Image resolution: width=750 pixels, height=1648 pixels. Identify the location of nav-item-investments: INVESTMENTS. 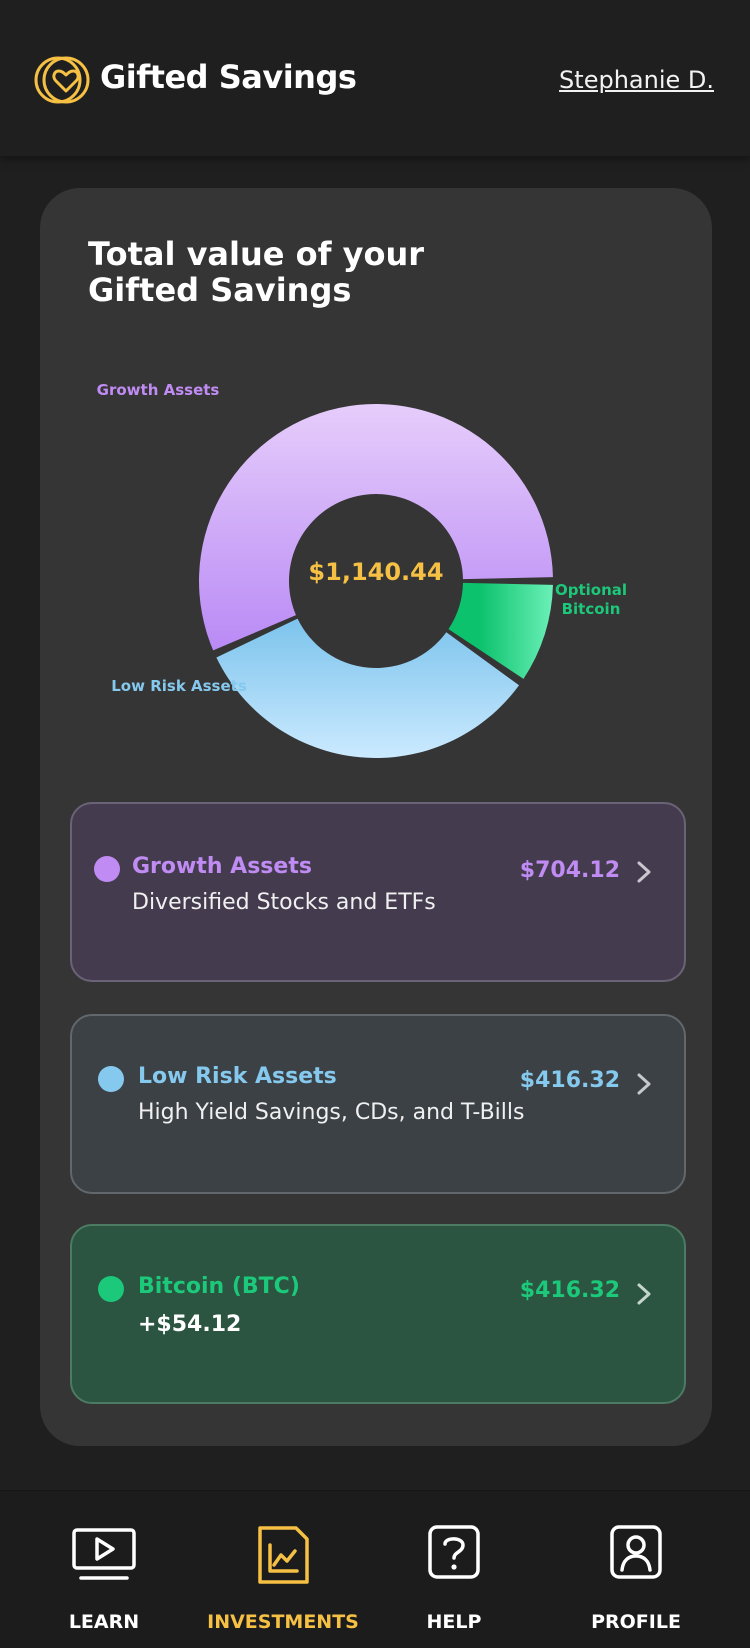
(283, 1569).